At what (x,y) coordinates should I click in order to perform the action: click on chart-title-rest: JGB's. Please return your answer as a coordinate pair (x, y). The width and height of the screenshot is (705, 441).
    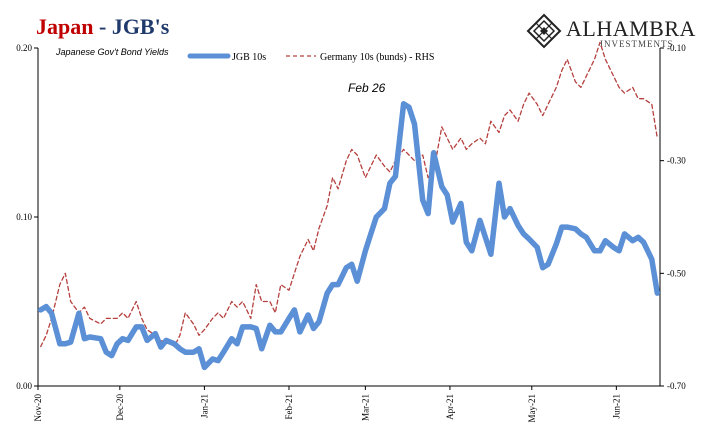
    Looking at the image, I should click on (141, 26).